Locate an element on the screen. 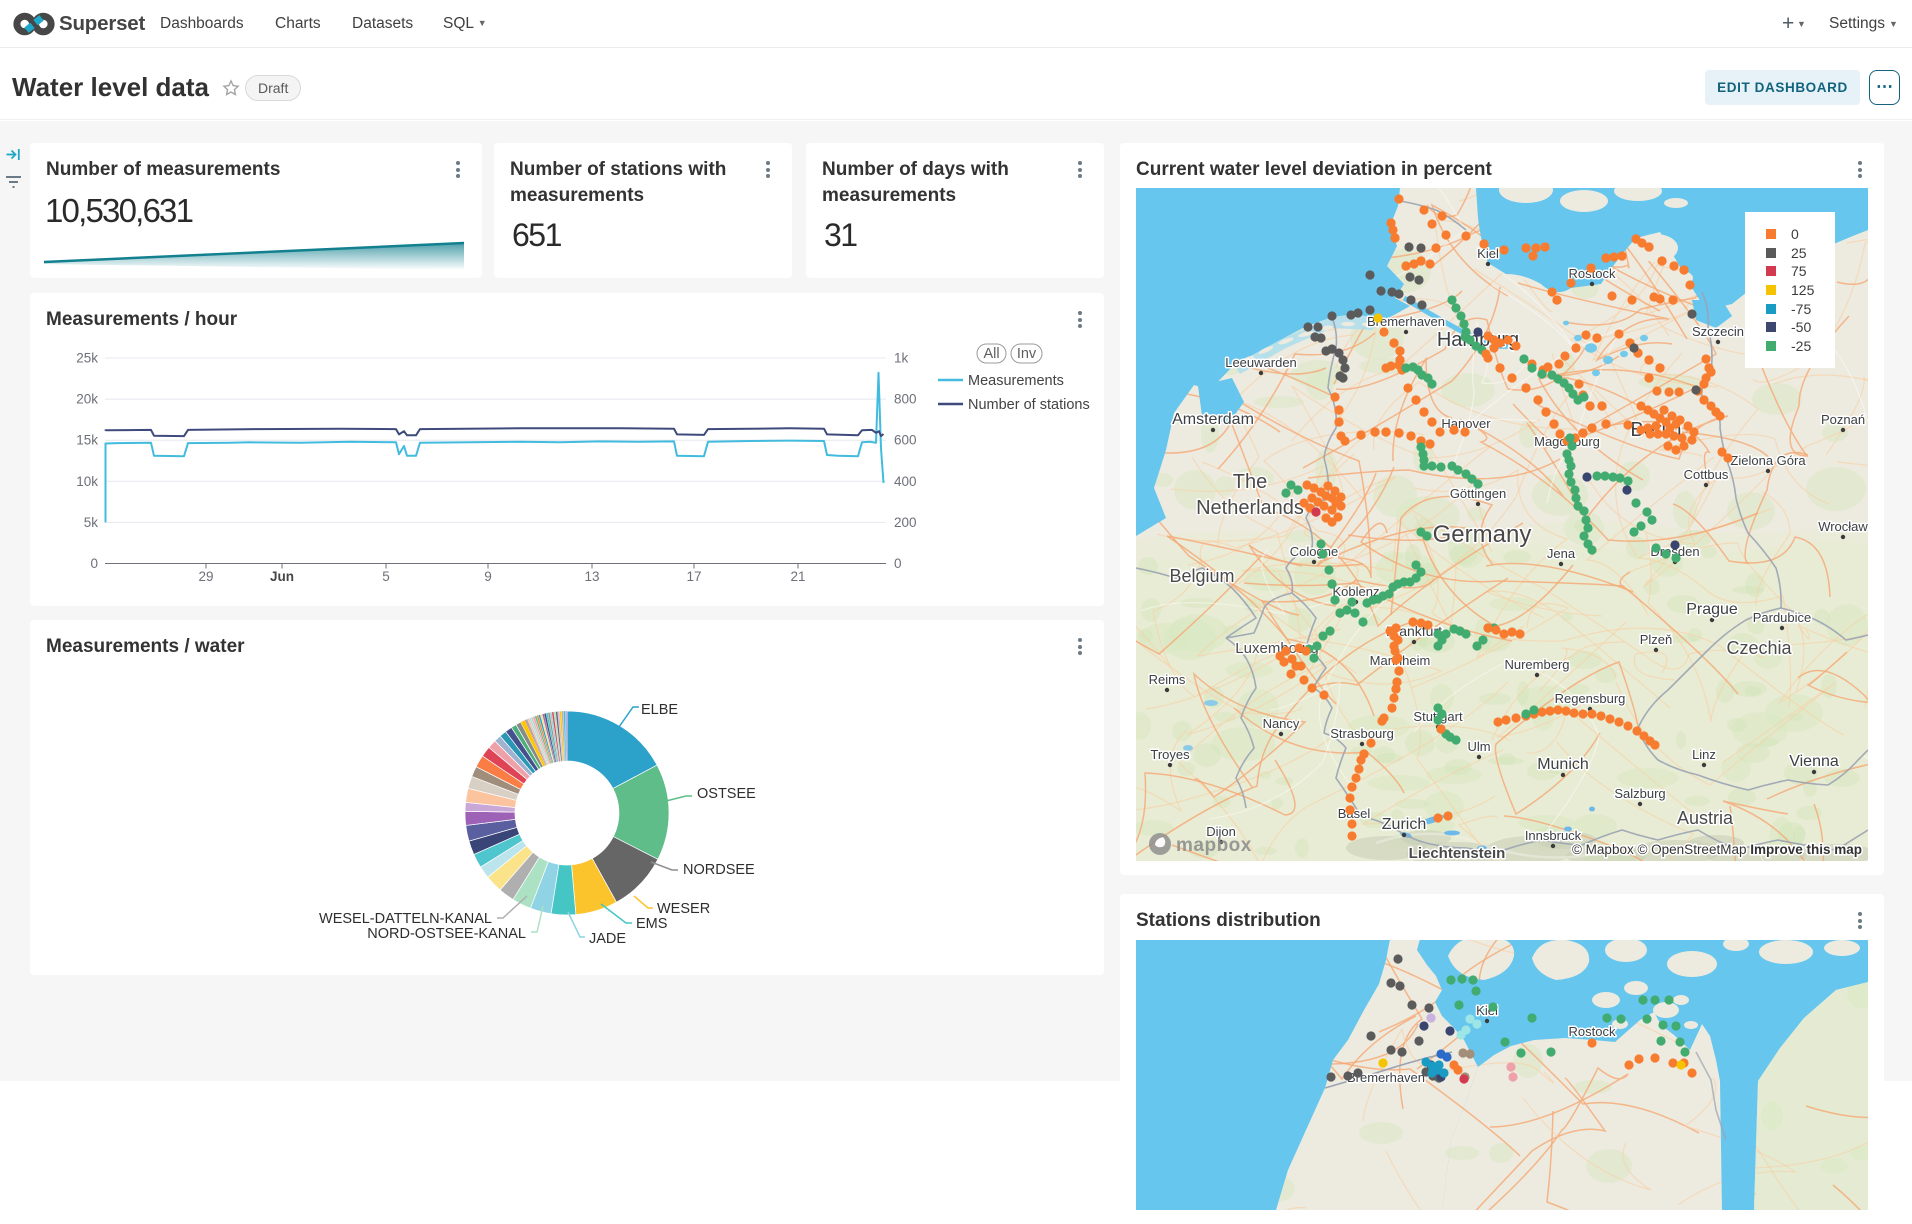 The image size is (1912, 1224). svg-text: Nancy is located at coordinates (1281, 723).